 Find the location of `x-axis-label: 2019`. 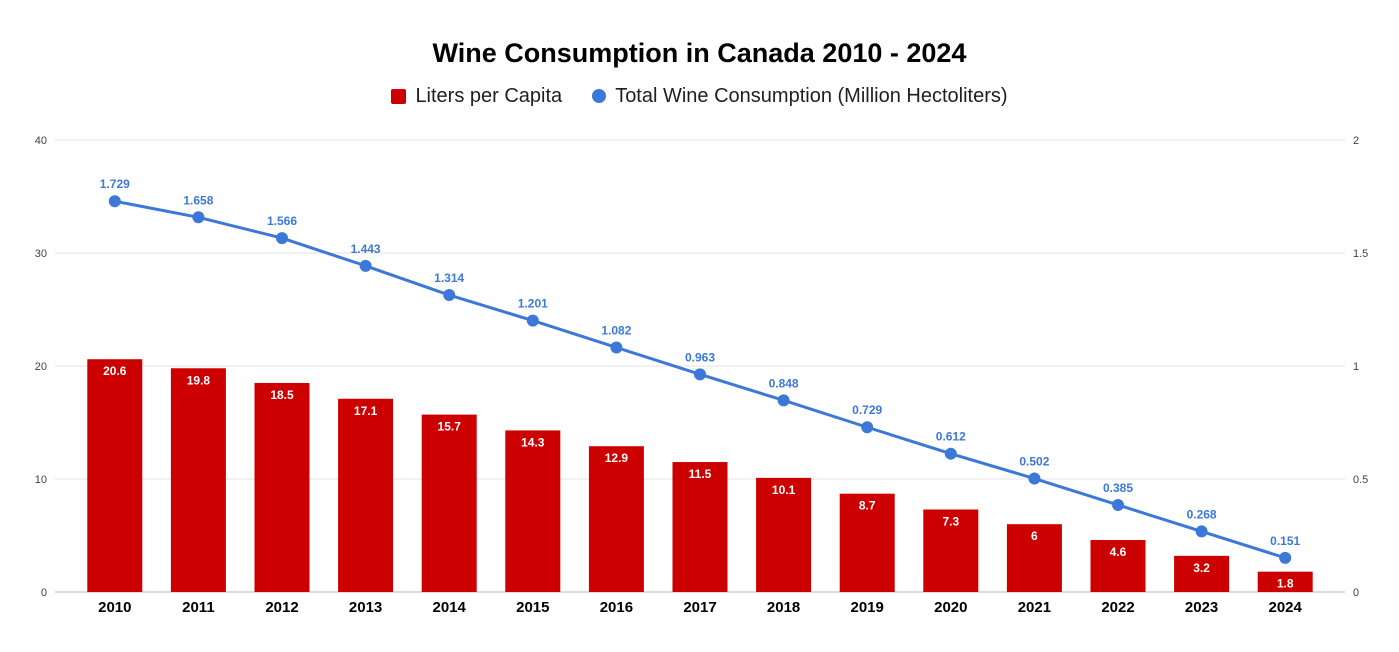

x-axis-label: 2019 is located at coordinates (867, 607).